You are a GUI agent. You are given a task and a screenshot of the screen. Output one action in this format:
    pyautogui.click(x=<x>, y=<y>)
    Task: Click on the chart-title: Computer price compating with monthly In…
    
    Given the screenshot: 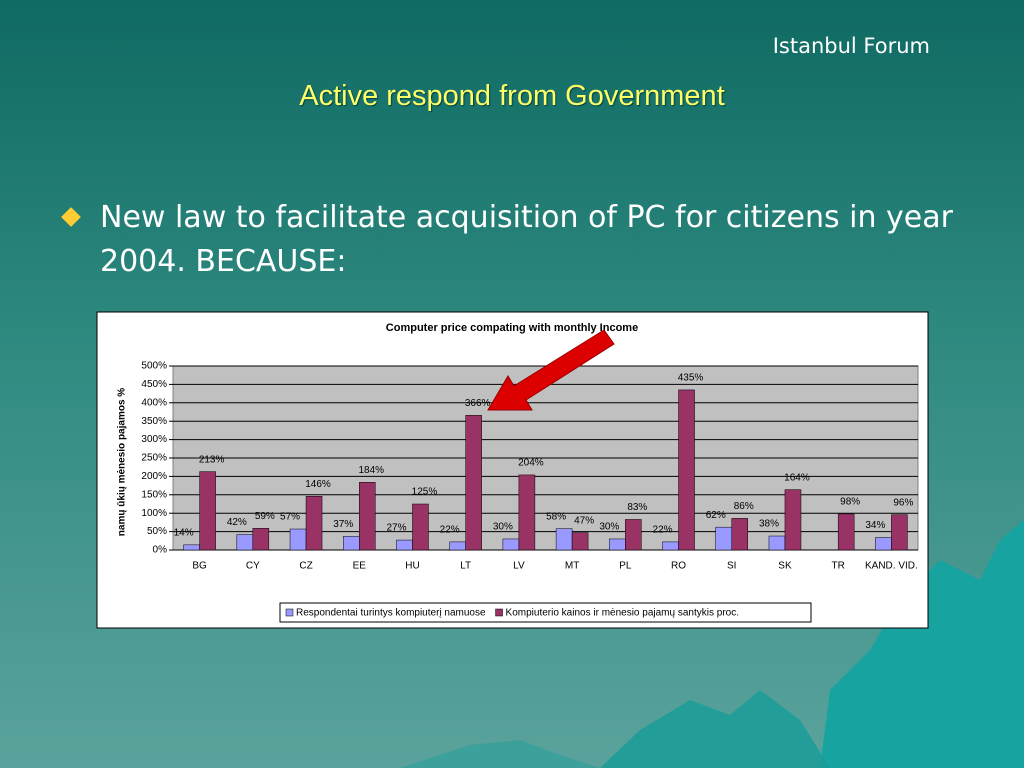 What is the action you would take?
    pyautogui.click(x=512, y=328)
    